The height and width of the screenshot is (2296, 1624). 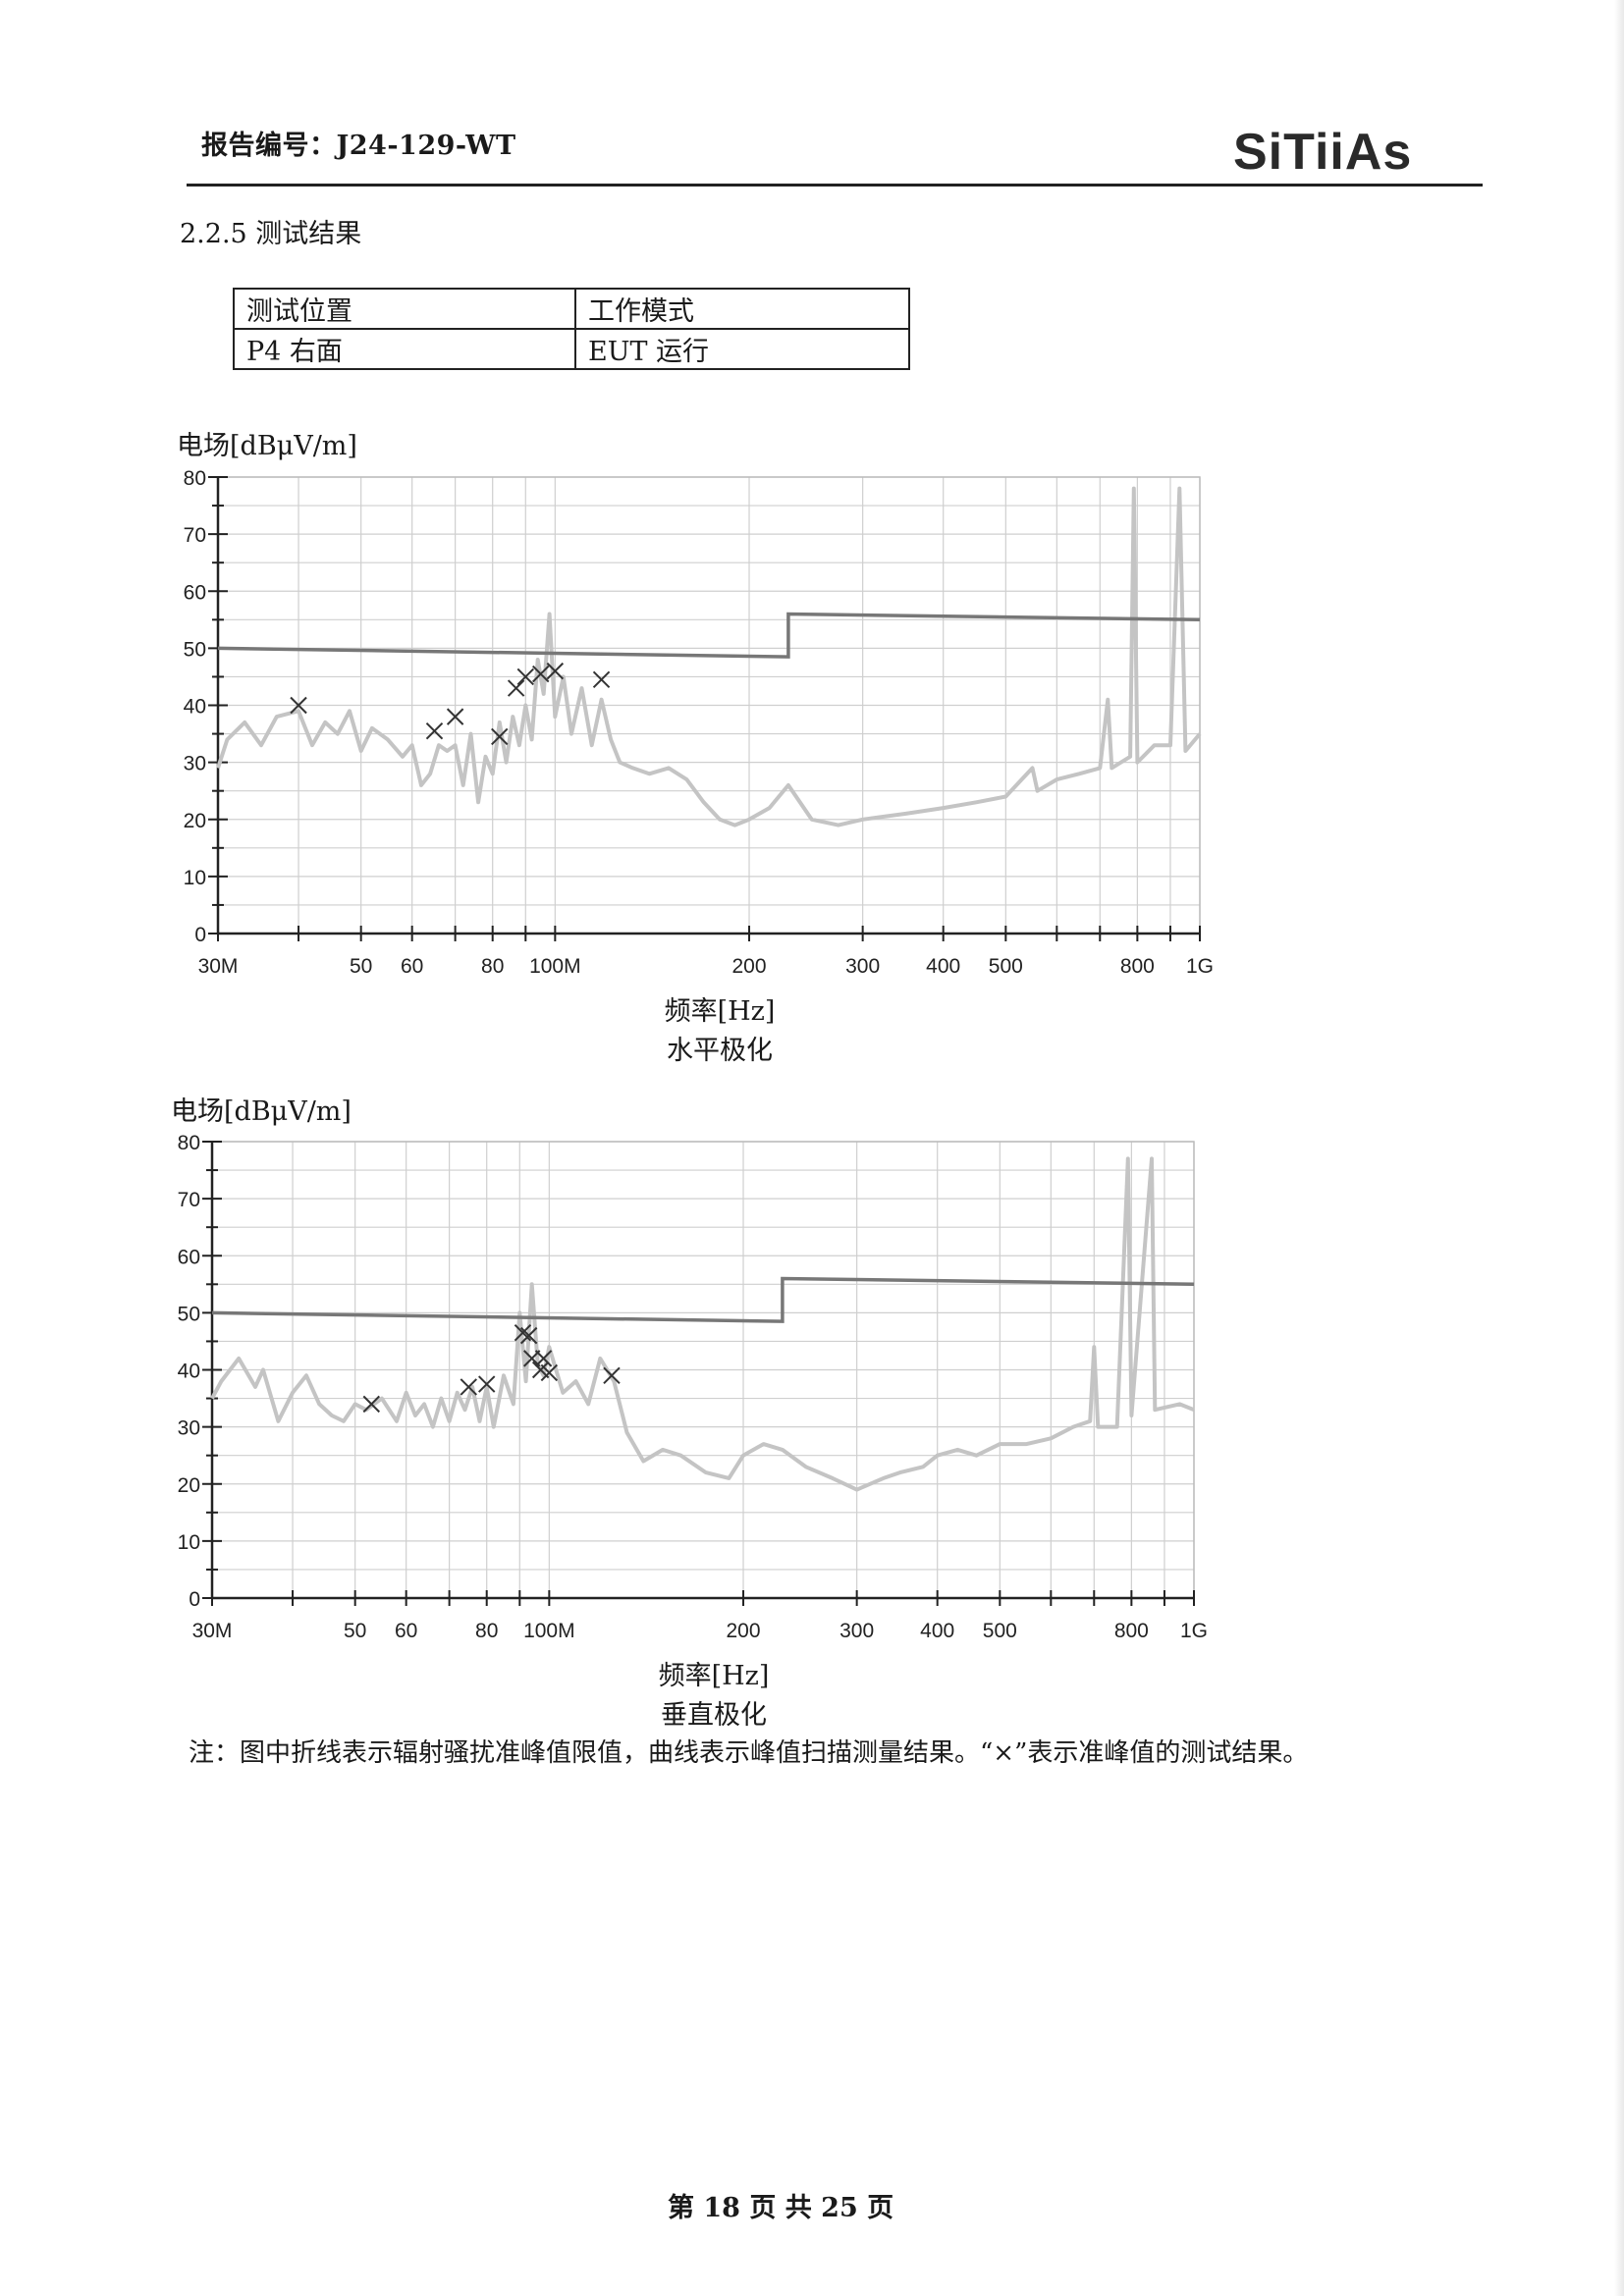 What do you see at coordinates (835, 185) in the screenshot?
I see `header-rule` at bounding box center [835, 185].